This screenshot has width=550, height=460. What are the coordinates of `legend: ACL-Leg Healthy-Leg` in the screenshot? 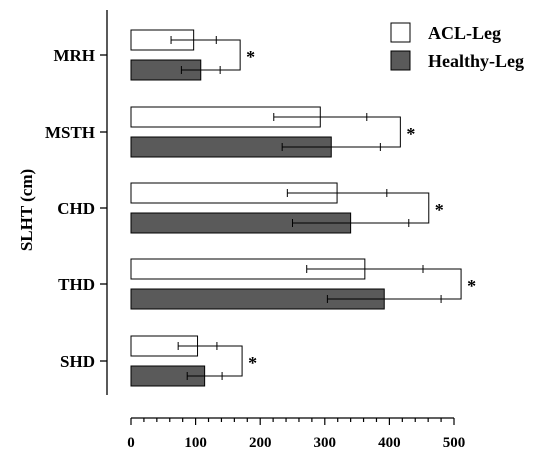 It's located at (457, 46).